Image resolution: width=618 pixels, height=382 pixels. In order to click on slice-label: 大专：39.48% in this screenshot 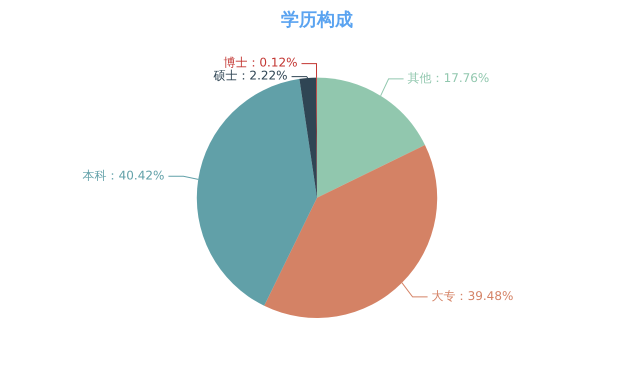, I will do `click(473, 296)`.